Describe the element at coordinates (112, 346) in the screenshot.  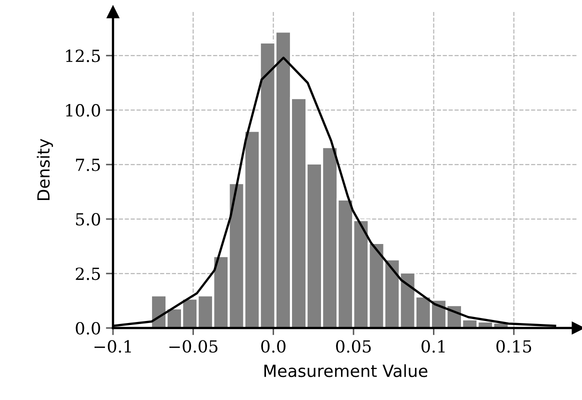
I see `x-tick-label: −0.1` at that location.